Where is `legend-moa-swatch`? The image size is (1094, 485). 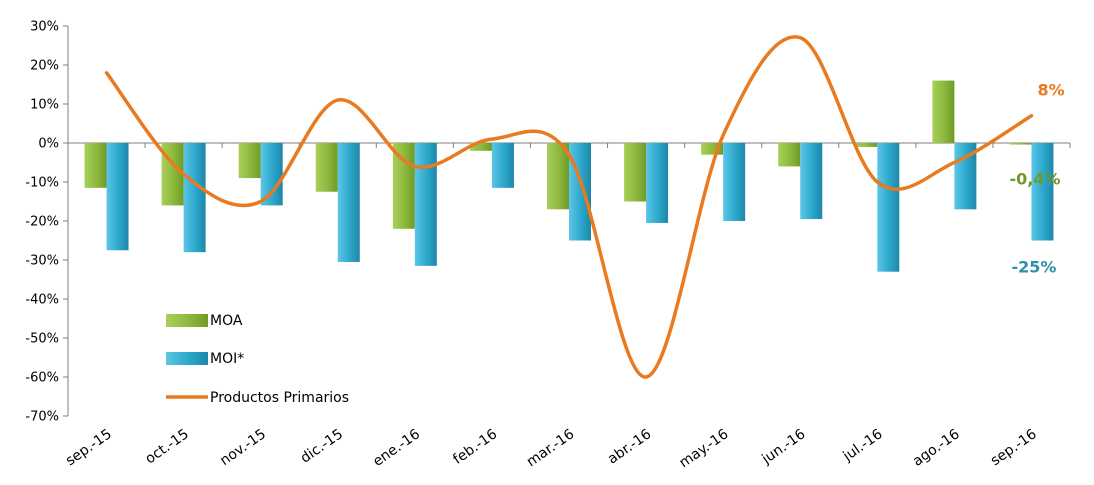
legend-moa-swatch is located at coordinates (187, 320).